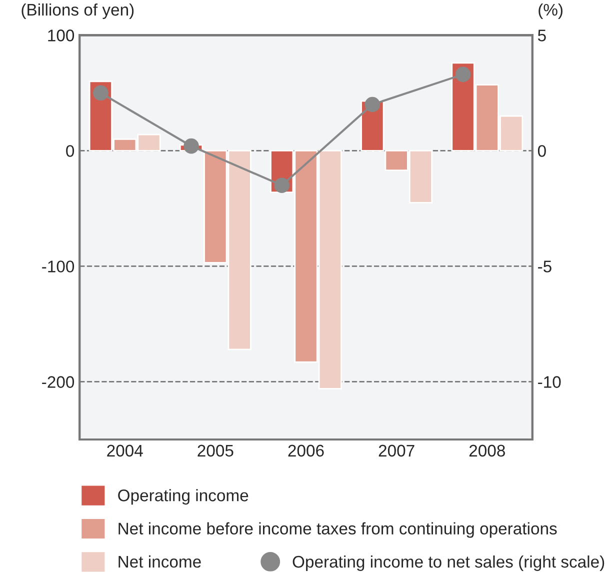  Describe the element at coordinates (549, 382) in the screenshot. I see `y2-tick-label: -10` at that location.